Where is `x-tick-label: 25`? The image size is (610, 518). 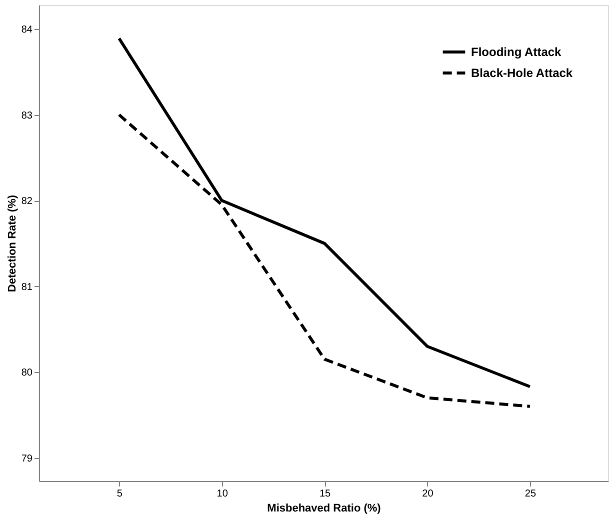
x-tick-label: 25 is located at coordinates (530, 494).